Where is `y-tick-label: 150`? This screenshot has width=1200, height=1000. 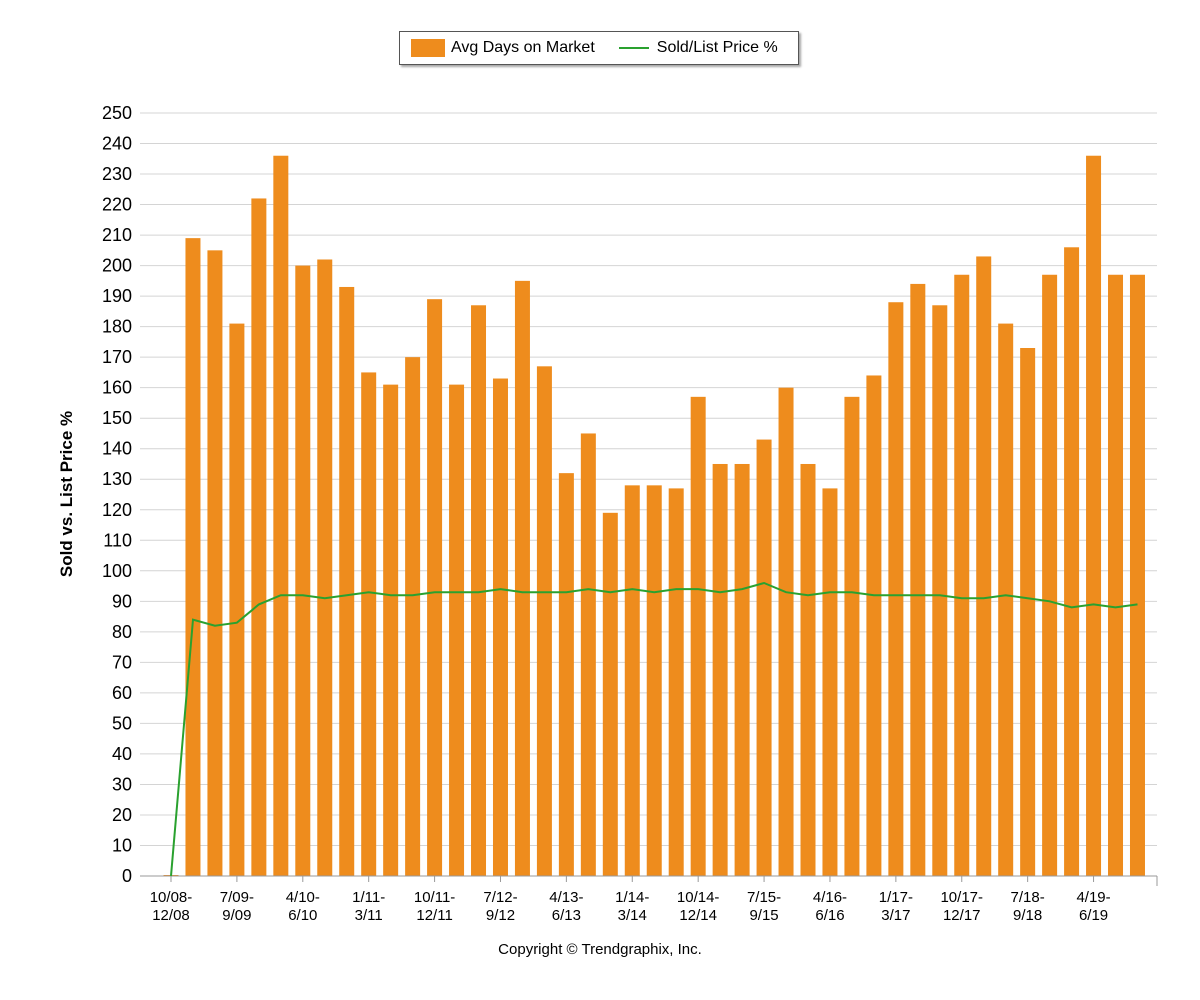 y-tick-label: 150 is located at coordinates (117, 418).